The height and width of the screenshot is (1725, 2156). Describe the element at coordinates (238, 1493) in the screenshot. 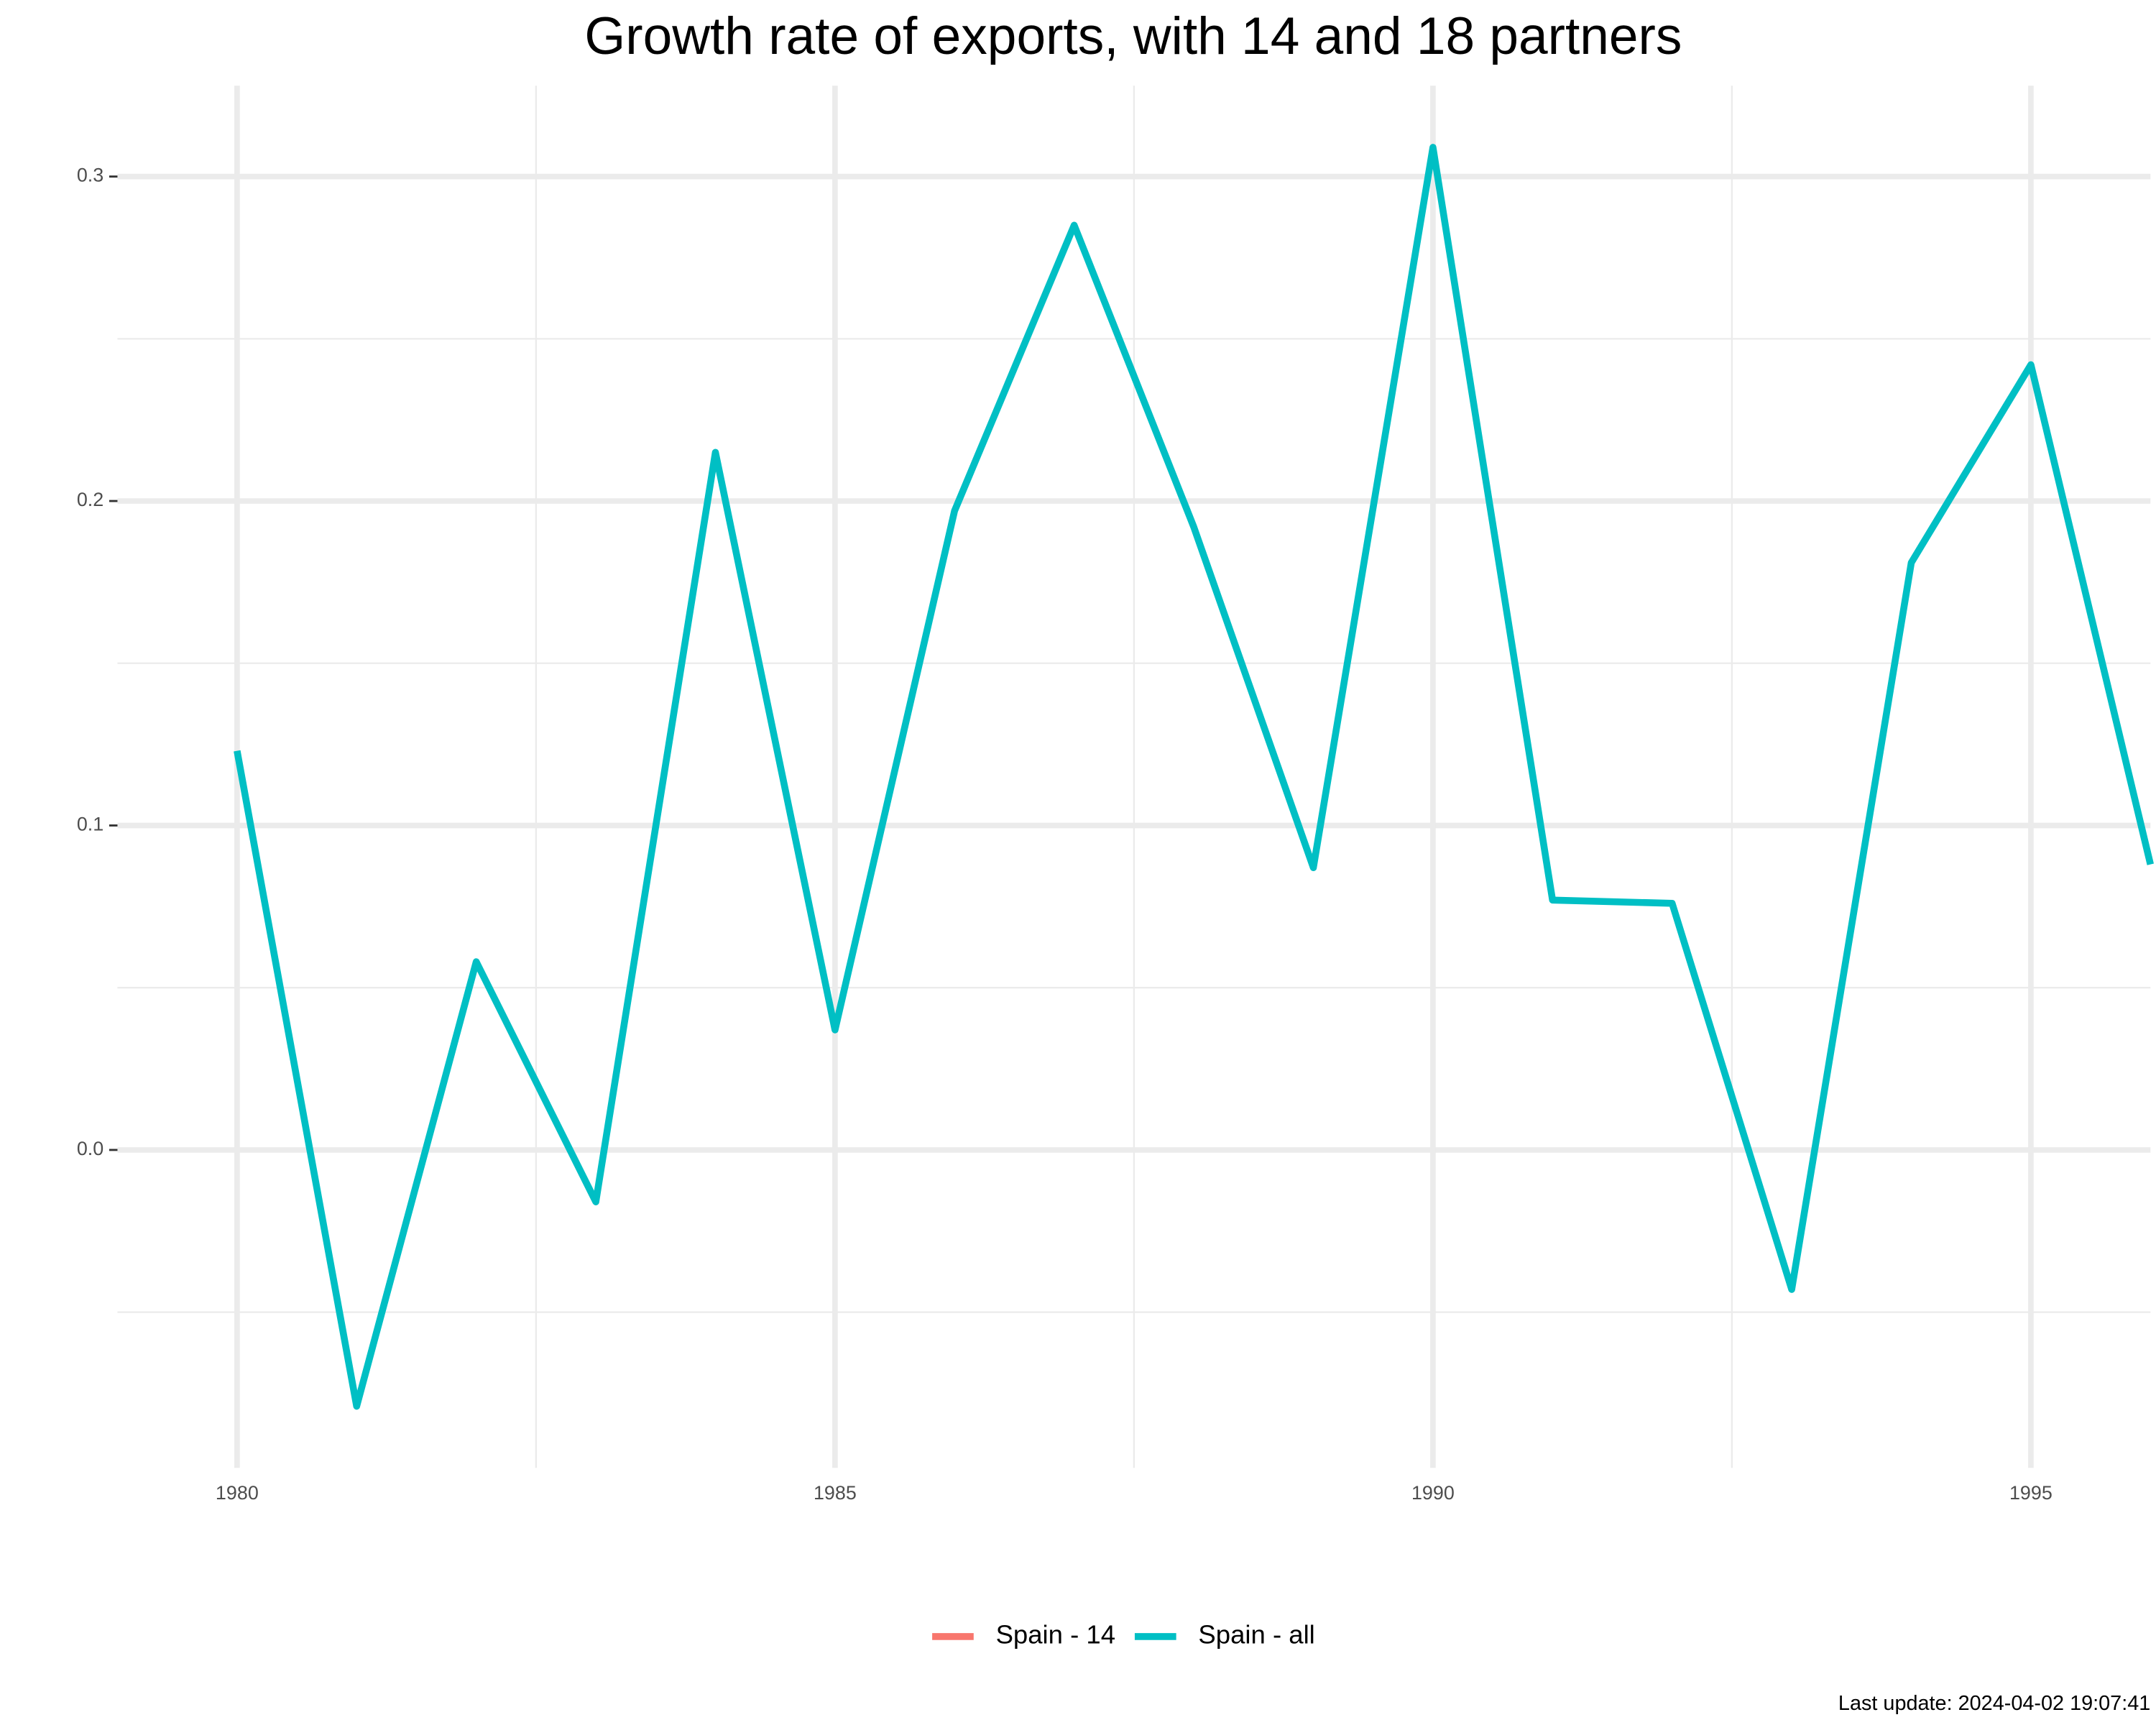

I see `x-tick-label: 1980` at that location.